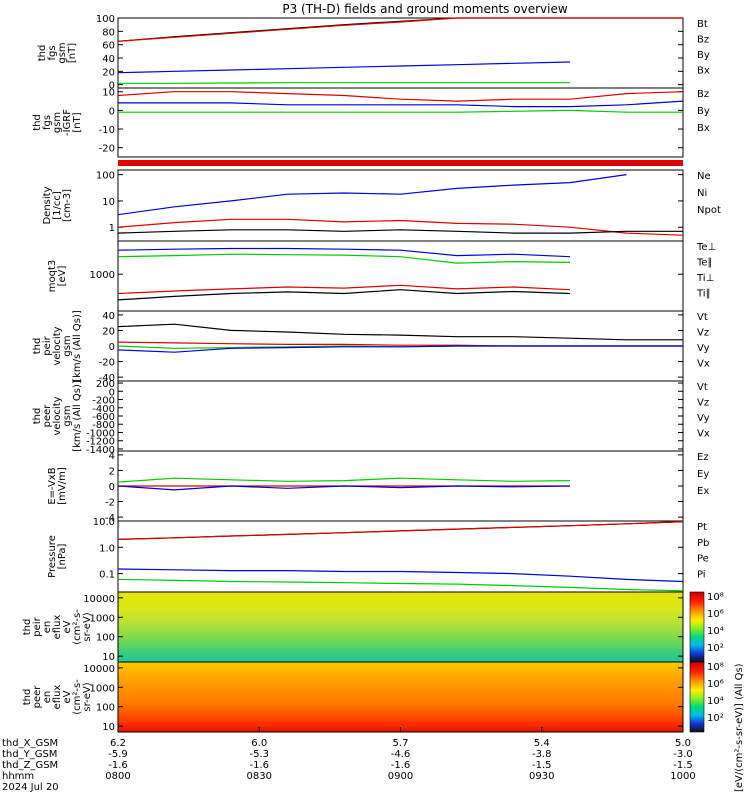 This screenshot has width=750, height=804. I want to click on y-tick-label: 80, so click(108, 32).